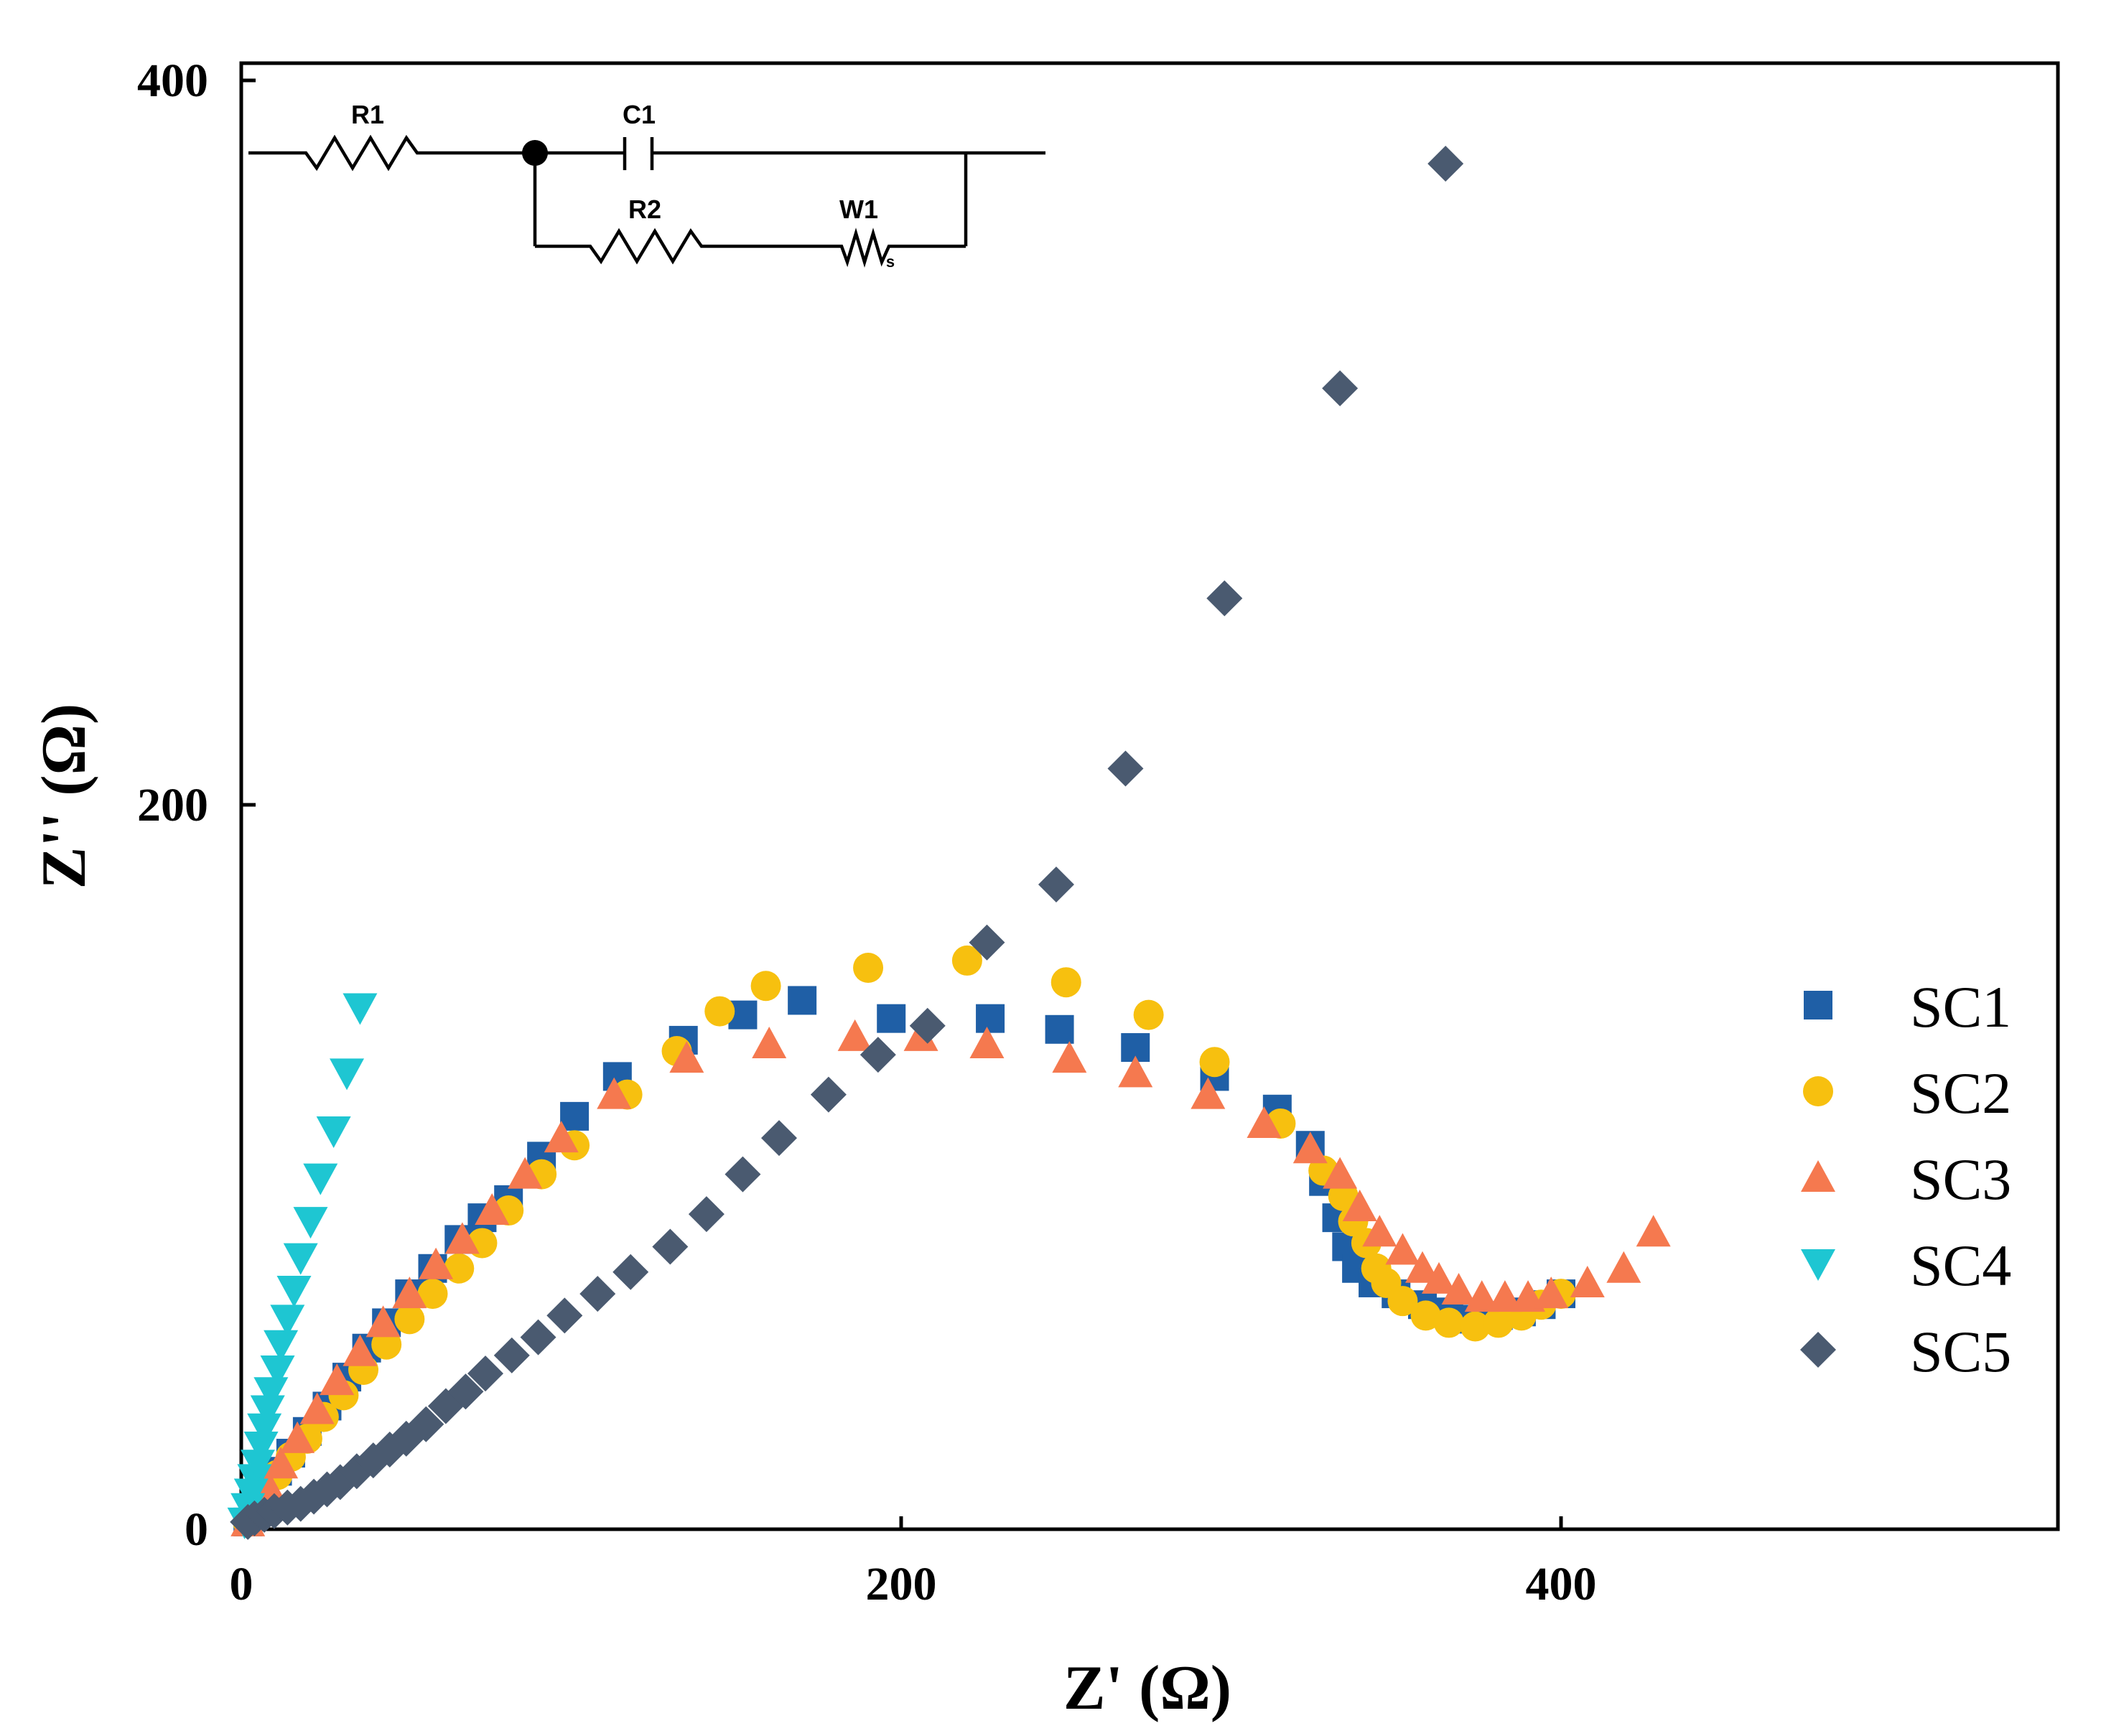 This screenshot has width=2101, height=1736. What do you see at coordinates (1960, 1093) in the screenshot?
I see `legend-label-sc2: SC2` at bounding box center [1960, 1093].